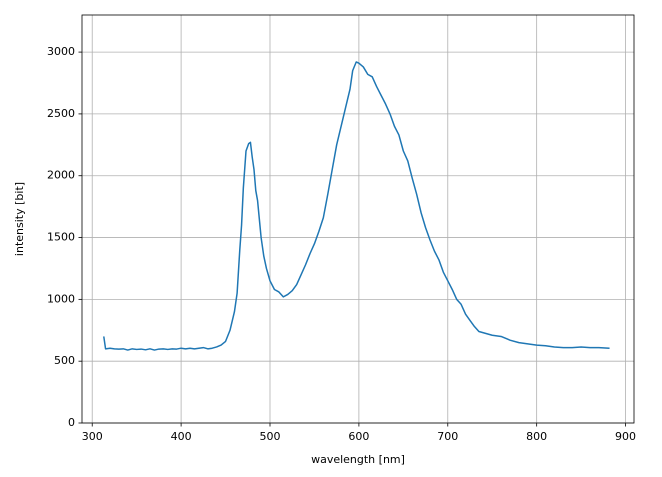 This screenshot has width=662, height=477. Describe the element at coordinates (536, 436) in the screenshot. I see `x-tick-label: 800` at that location.